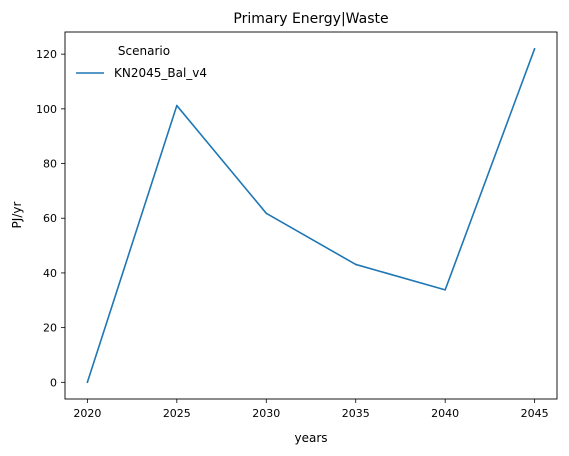 This screenshot has height=456, width=569. What do you see at coordinates (445, 413) in the screenshot?
I see `x-tick-label: 2040` at bounding box center [445, 413].